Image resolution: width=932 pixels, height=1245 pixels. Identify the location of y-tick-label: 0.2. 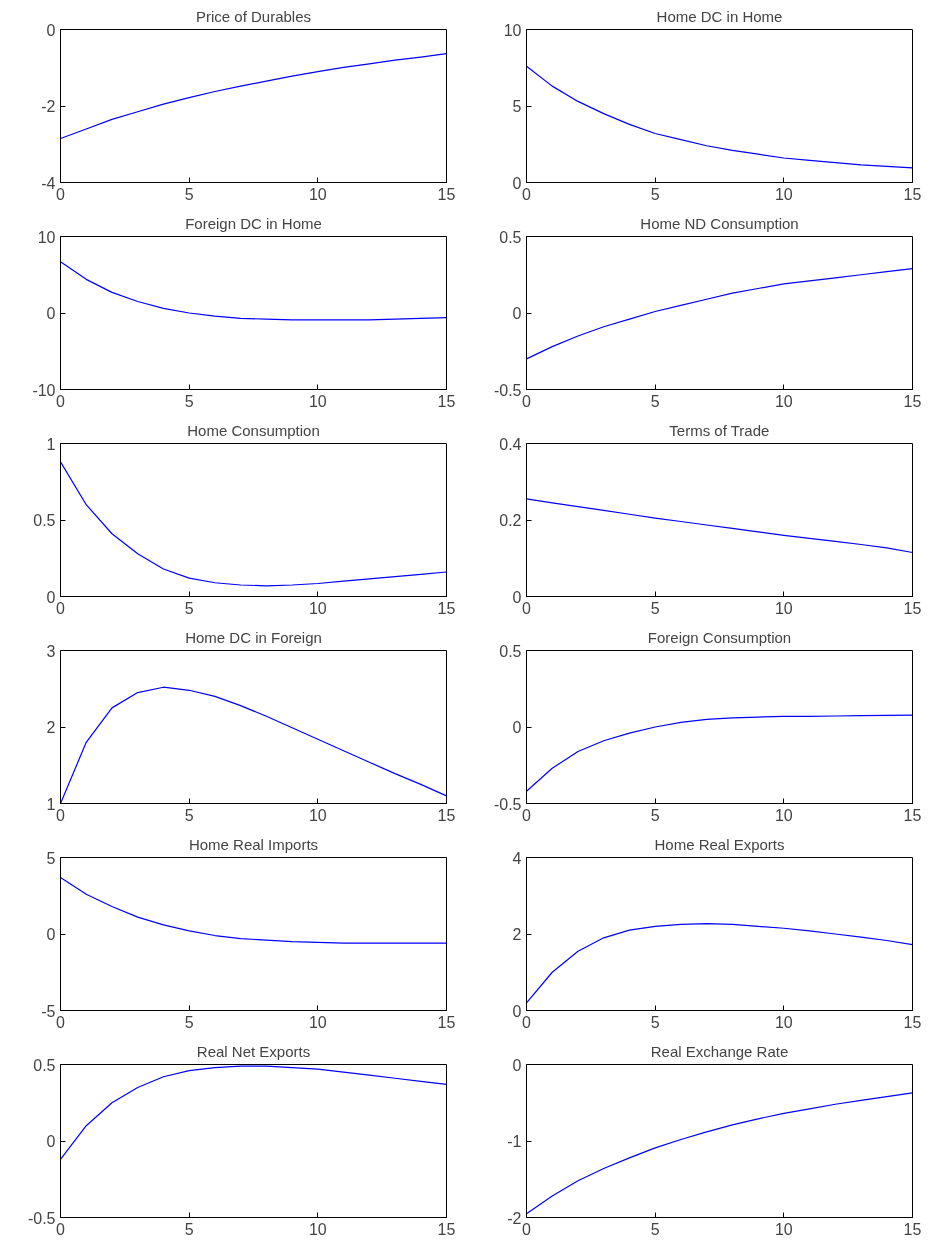
(510, 520).